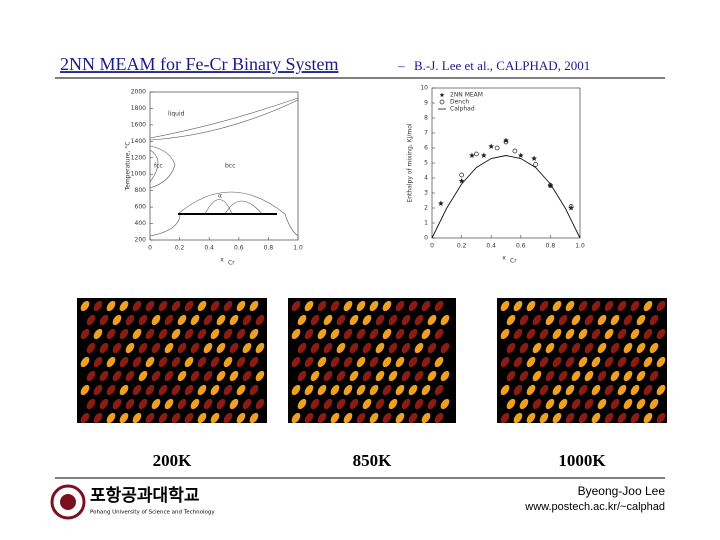 This screenshot has height=540, width=720. I want to click on logo-emblem, so click(68, 502).